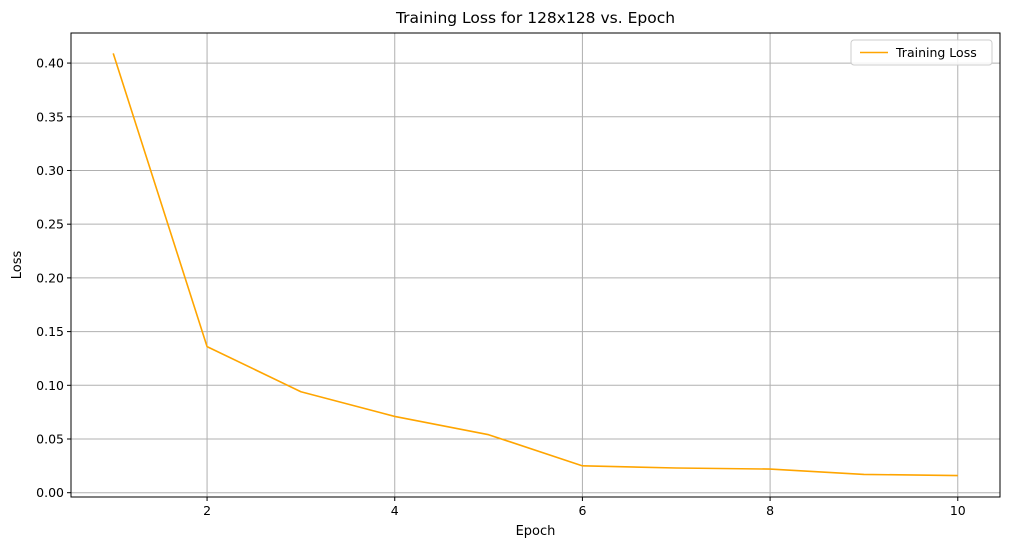  I want to click on y-tick-label: 0.15, so click(50, 331).